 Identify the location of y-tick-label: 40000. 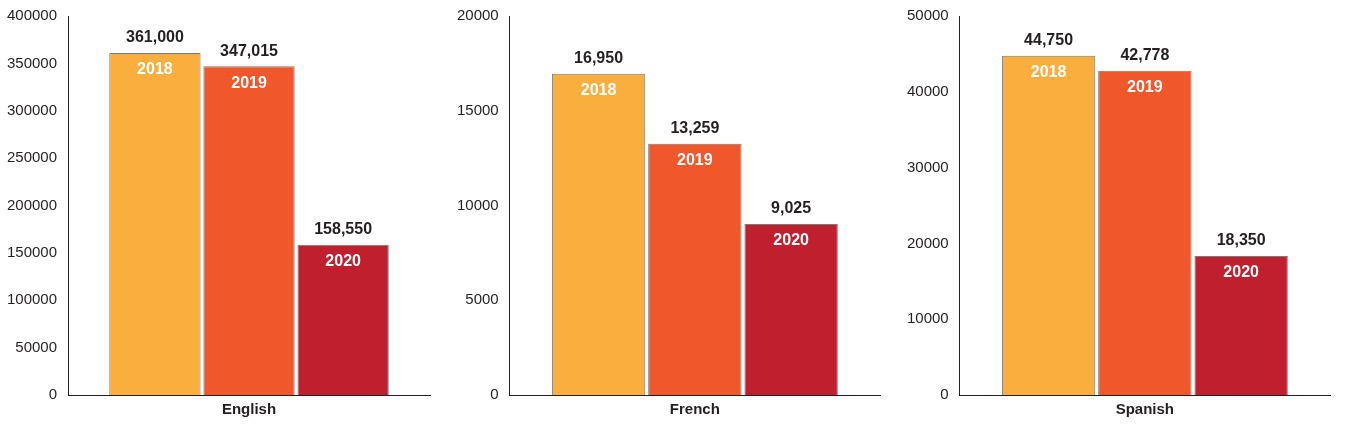
(927, 90).